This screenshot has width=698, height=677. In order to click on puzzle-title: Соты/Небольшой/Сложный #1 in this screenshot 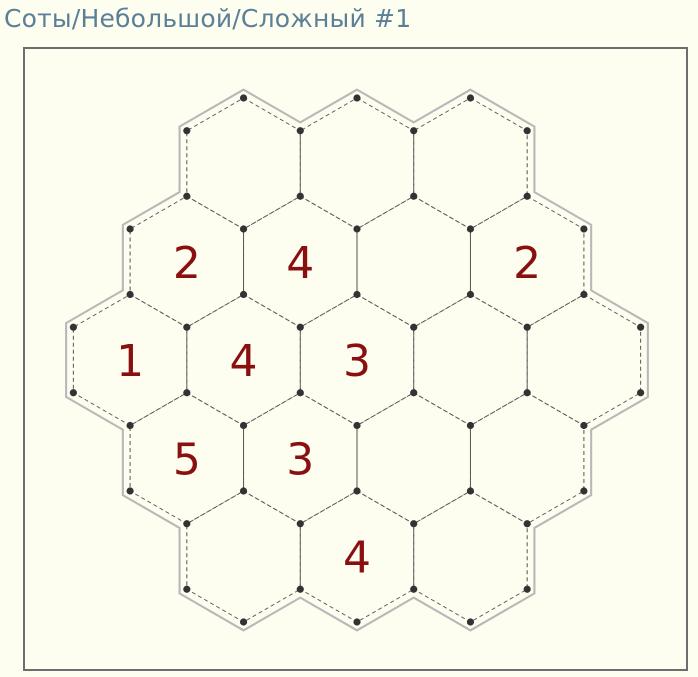, I will do `click(208, 18)`.